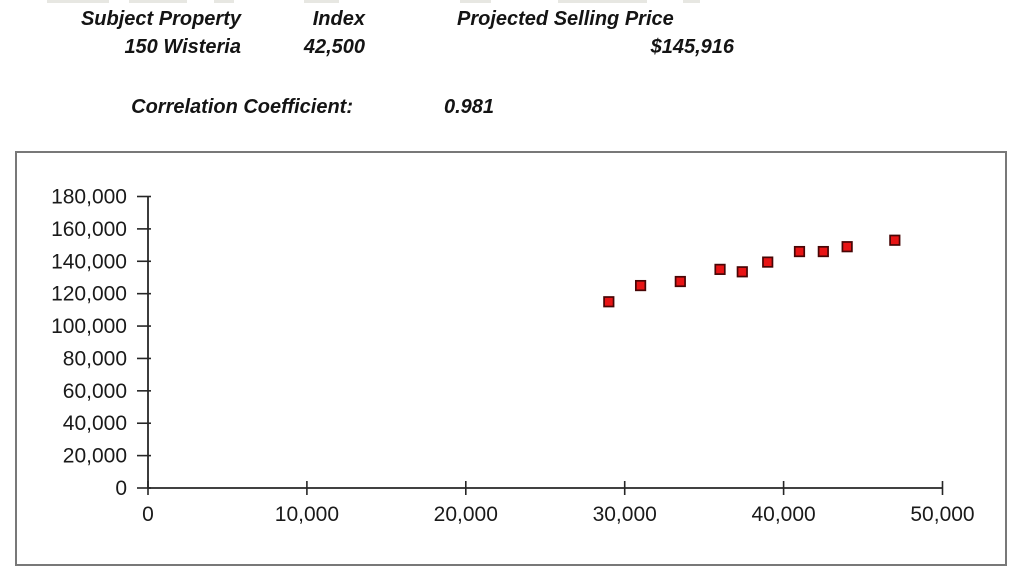 The height and width of the screenshot is (583, 1024). What do you see at coordinates (334, 47) in the screenshot?
I see `index-value: 42,500` at bounding box center [334, 47].